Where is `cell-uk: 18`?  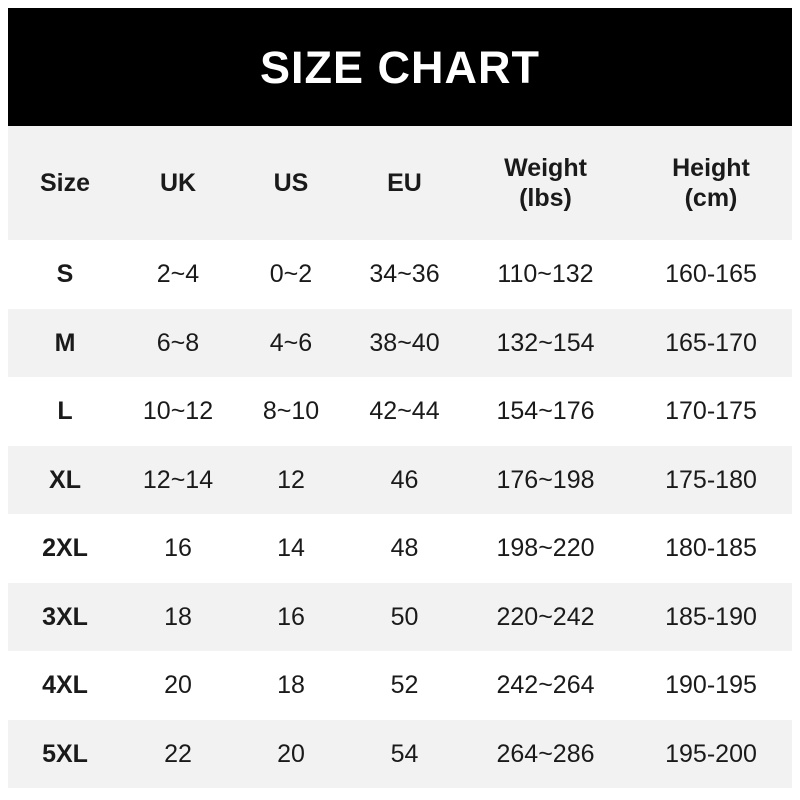 cell-uk: 18 is located at coordinates (178, 616).